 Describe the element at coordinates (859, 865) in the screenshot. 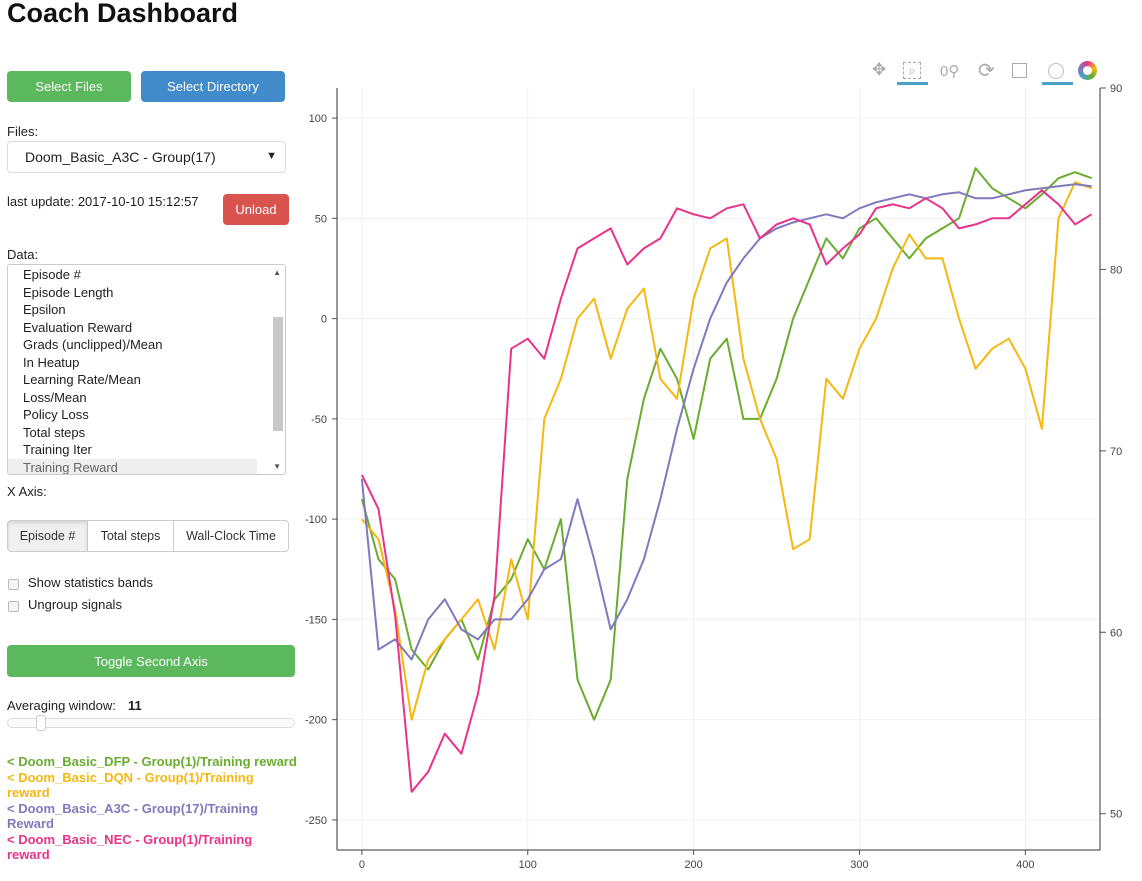

I see `x-tick-label: 300` at that location.